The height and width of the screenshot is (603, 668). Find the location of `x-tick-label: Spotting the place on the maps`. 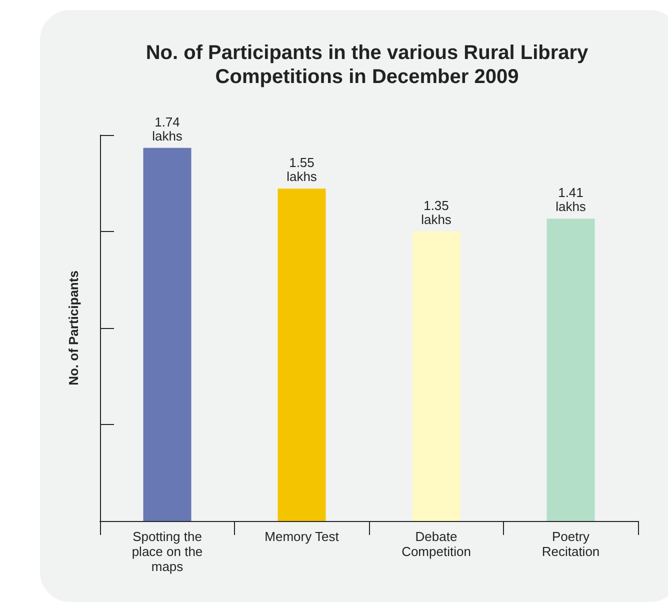

x-tick-label: Spotting the place on the maps is located at coordinates (167, 551).